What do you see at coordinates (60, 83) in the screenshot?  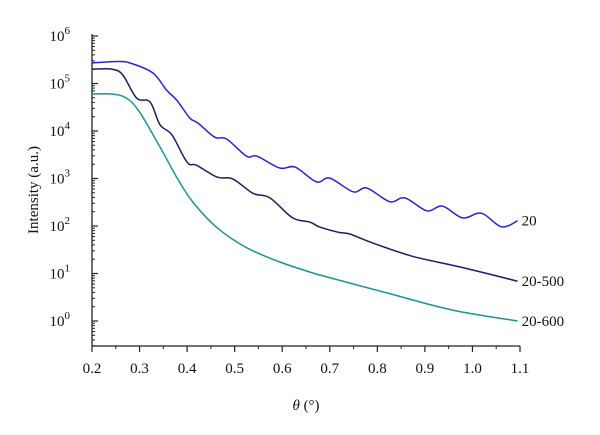 I see `y-tick-label: 10⁵` at bounding box center [60, 83].